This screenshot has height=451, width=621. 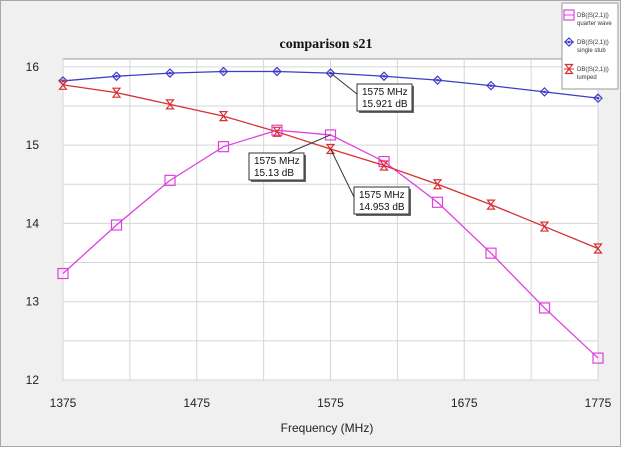 What do you see at coordinates (33, 67) in the screenshot?
I see `y-tick-label: 16` at bounding box center [33, 67].